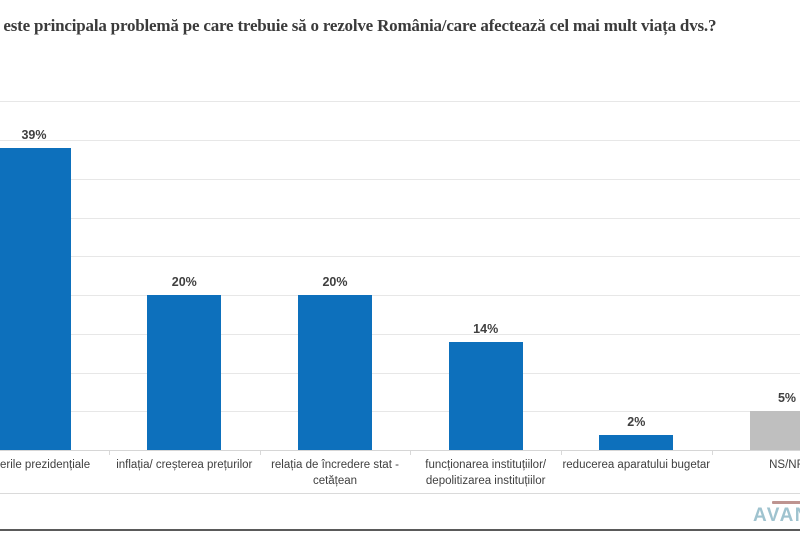 The image size is (800, 534). What do you see at coordinates (34, 134) in the screenshot?
I see `bar-value-label-1: 39%` at bounding box center [34, 134].